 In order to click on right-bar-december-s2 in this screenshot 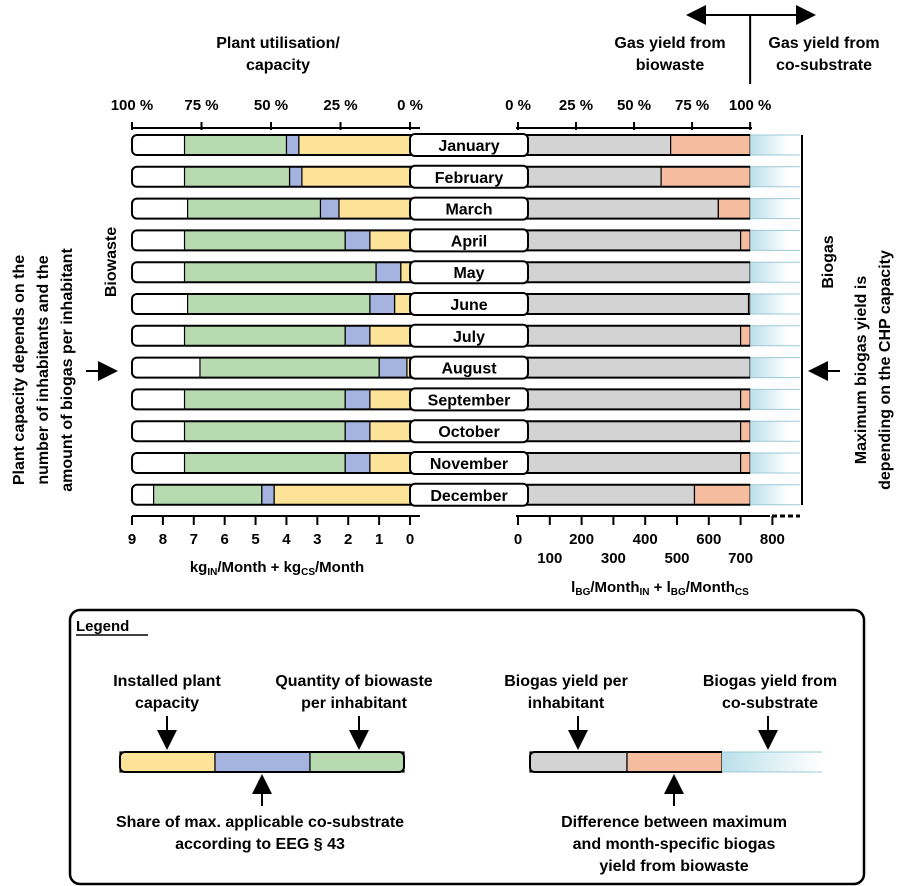, I will do `click(769, 494)`.